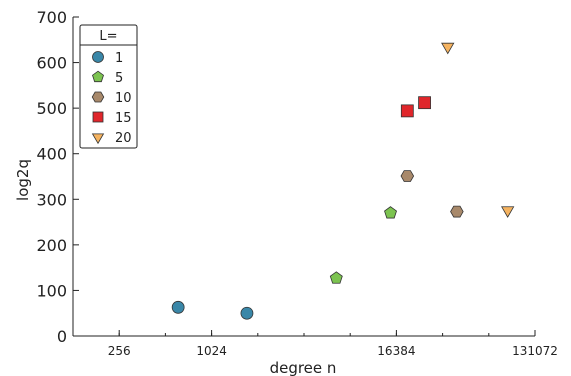 The width and height of the screenshot is (571, 376). Describe the element at coordinates (211, 351) in the screenshot. I see `x-tick-label: 1024` at that location.